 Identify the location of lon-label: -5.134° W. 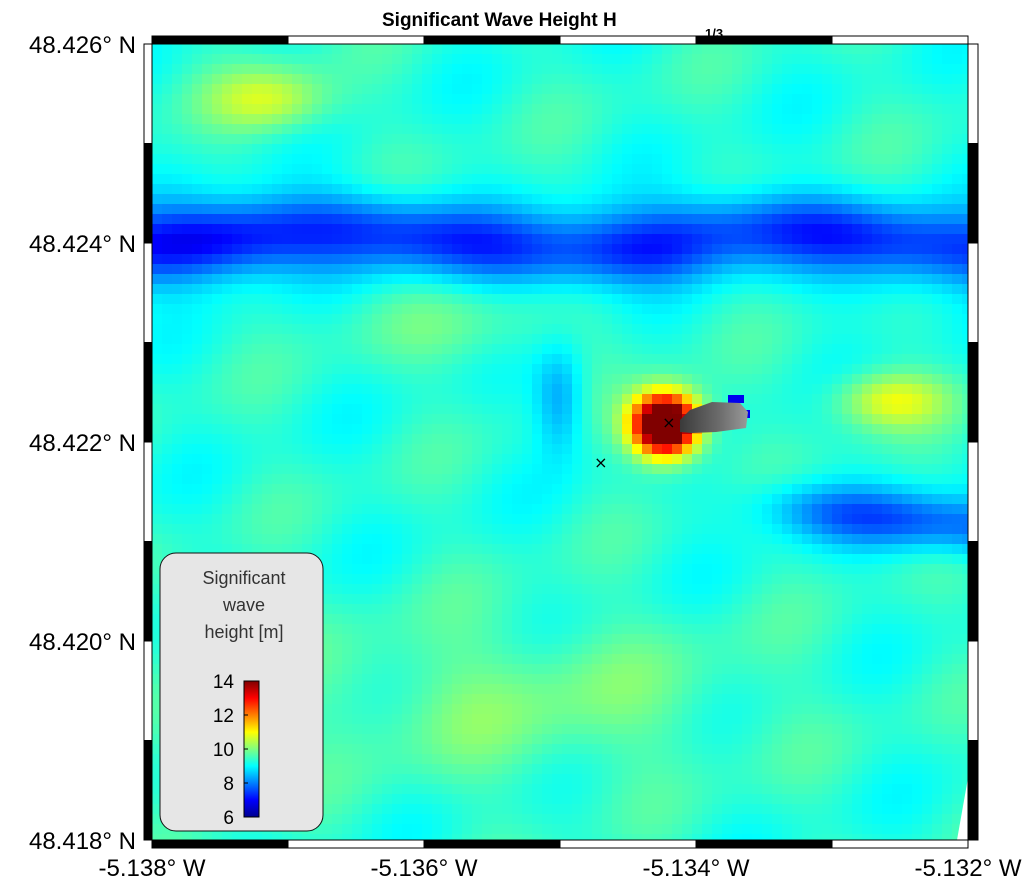
(696, 868).